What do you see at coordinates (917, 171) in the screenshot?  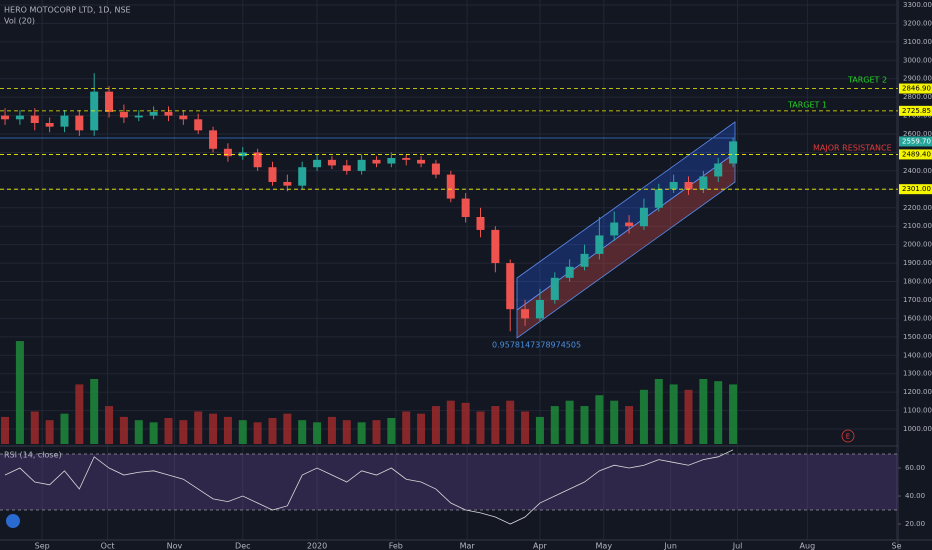 I see `y-tick-label: 2400.00` at bounding box center [917, 171].